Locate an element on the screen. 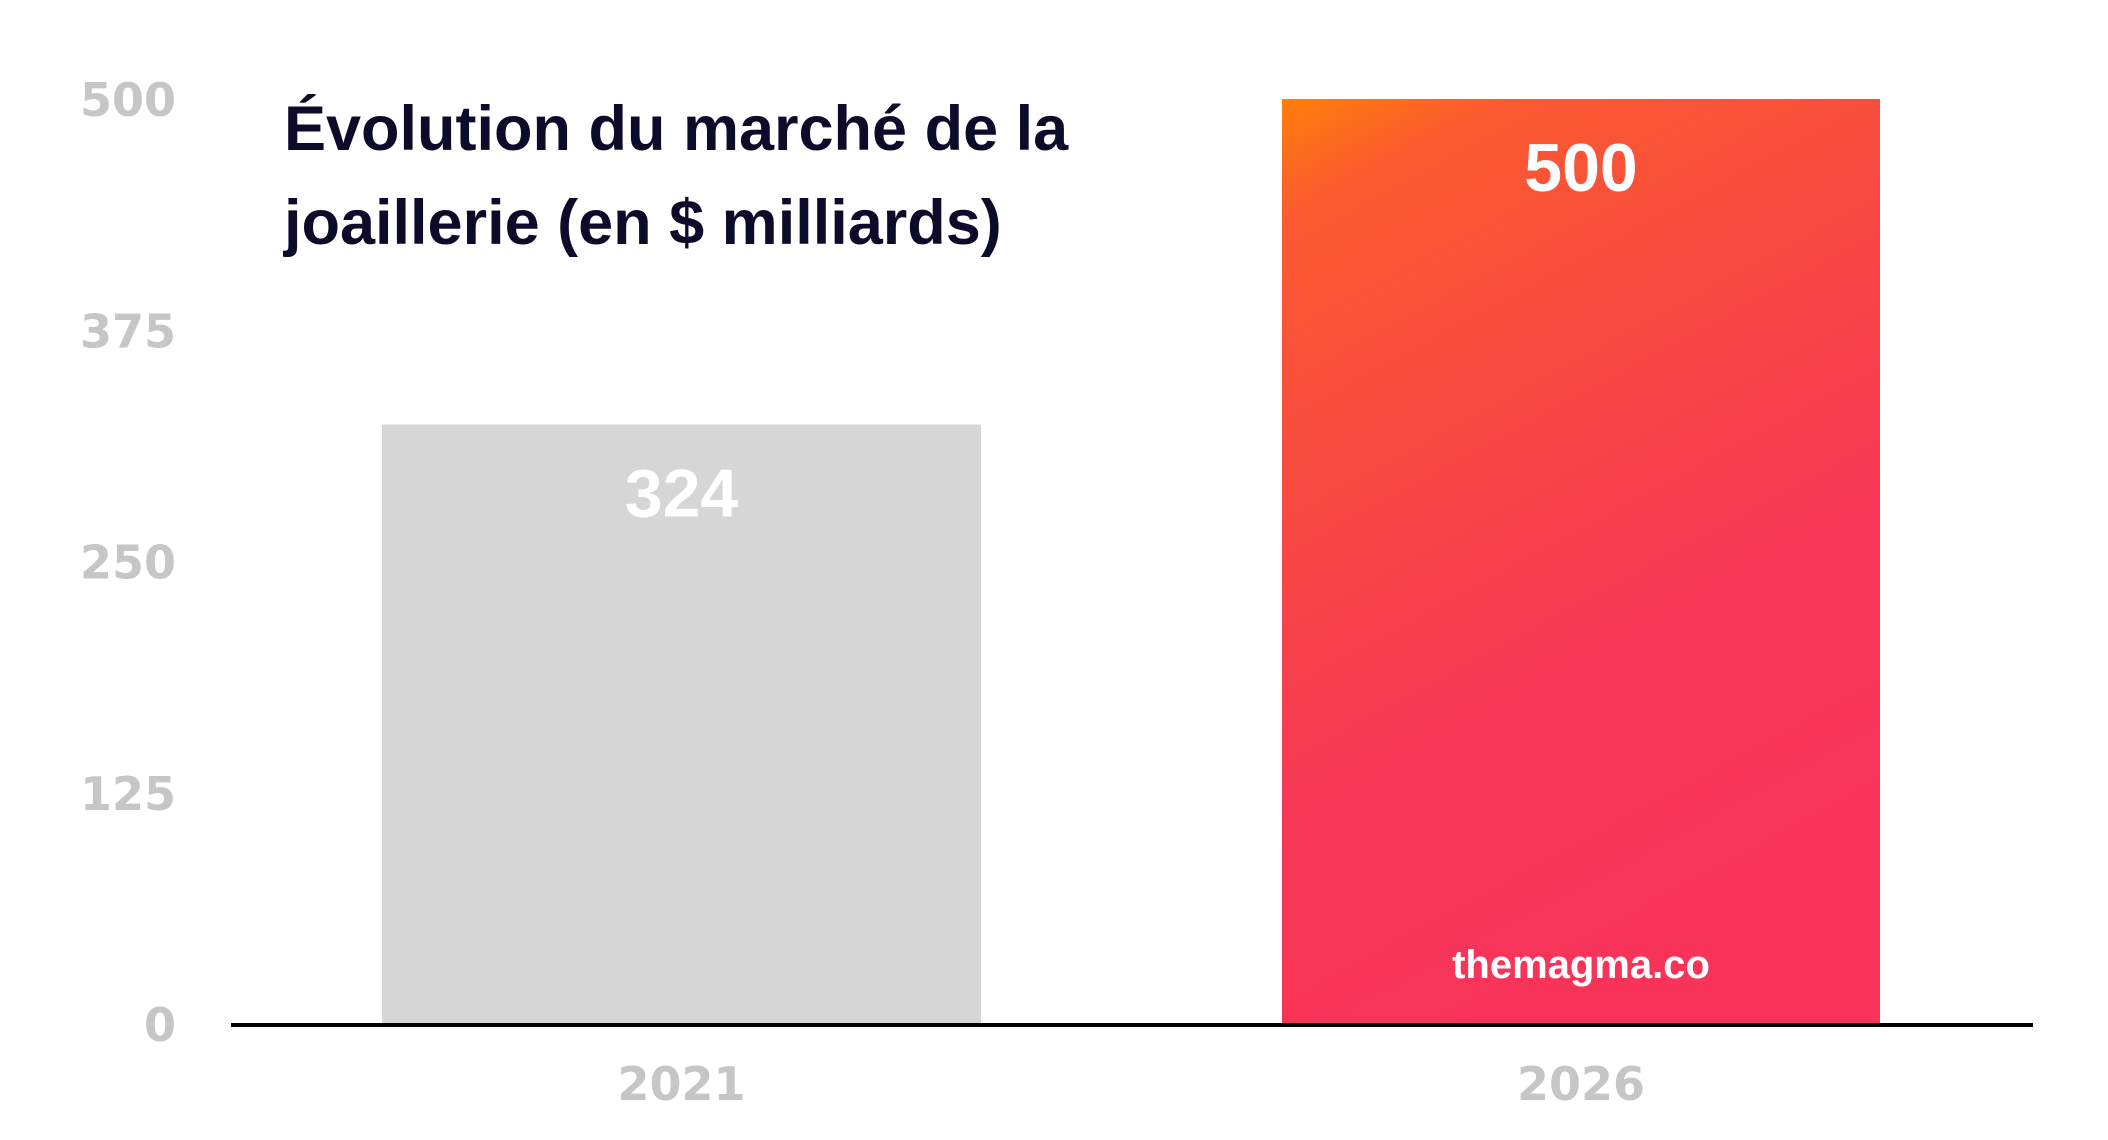 This screenshot has width=2108, height=1140. y-tick-label: 125 is located at coordinates (128, 794).